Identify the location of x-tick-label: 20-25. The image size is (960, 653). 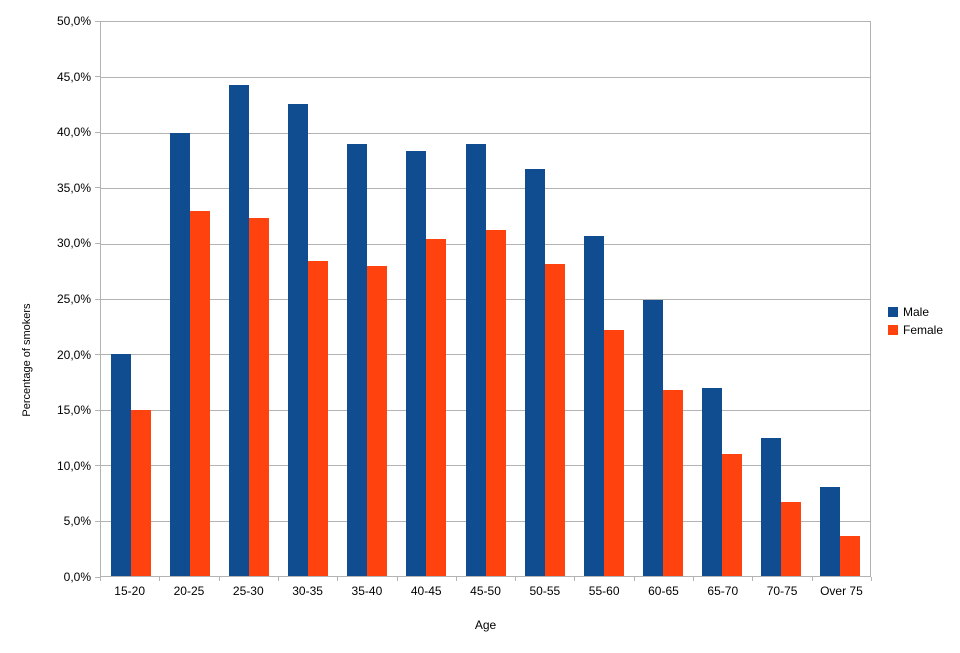
(189, 591).